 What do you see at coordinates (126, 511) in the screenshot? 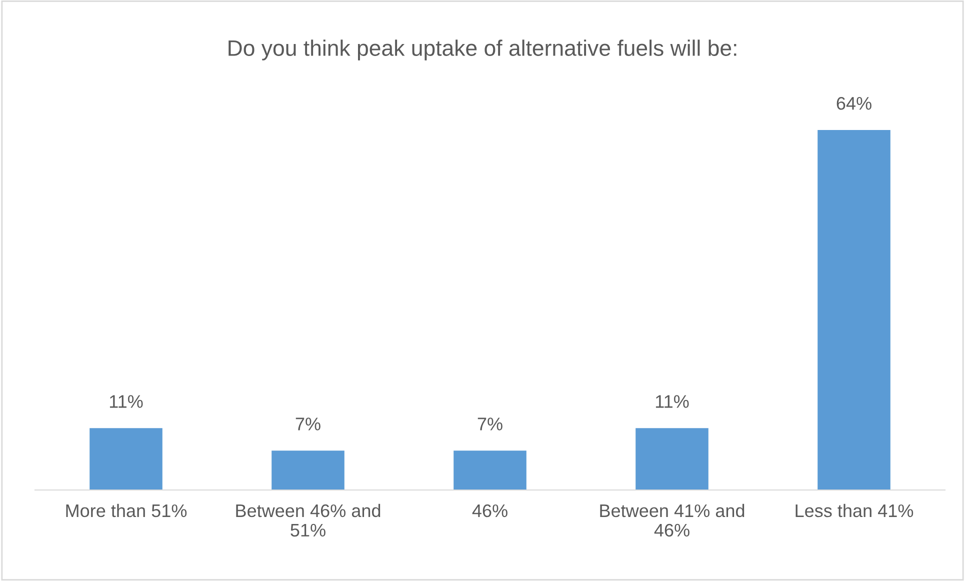
I see `x-tick-label: More than 51%` at bounding box center [126, 511].